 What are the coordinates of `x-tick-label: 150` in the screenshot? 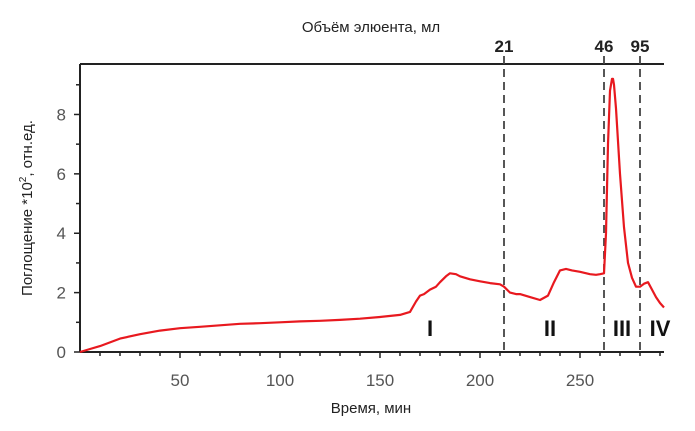 It's located at (380, 380).